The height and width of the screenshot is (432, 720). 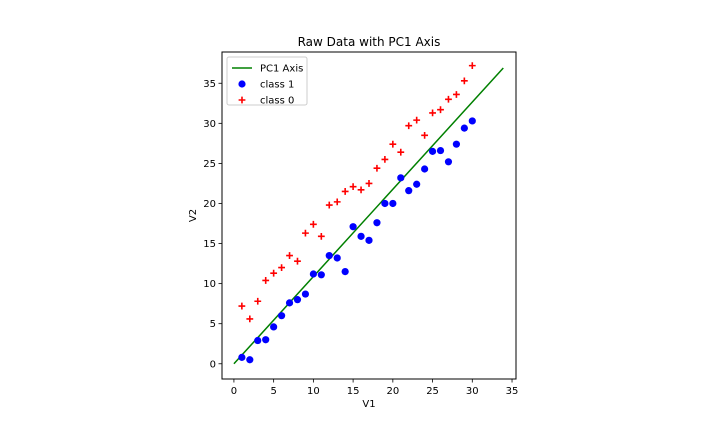 I want to click on y-tick-label: 0, so click(x=213, y=364).